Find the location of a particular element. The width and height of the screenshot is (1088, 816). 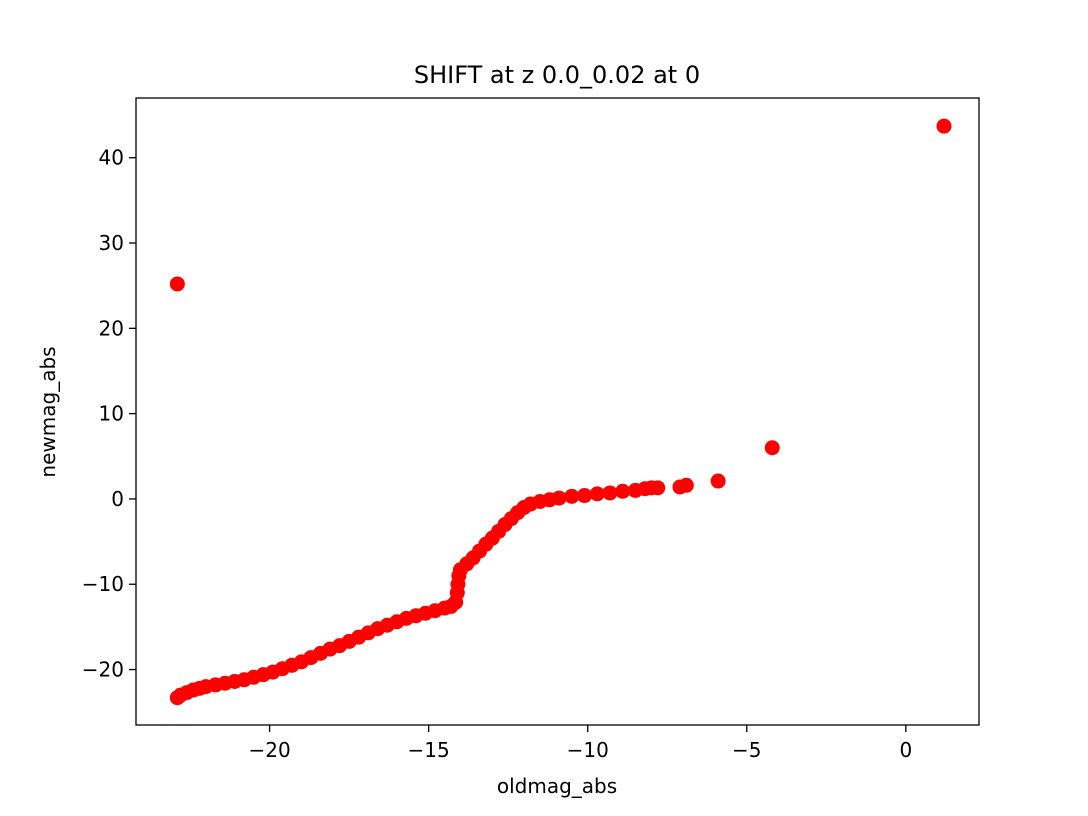

y-axis-label: newmag_abs is located at coordinates (48, 411).